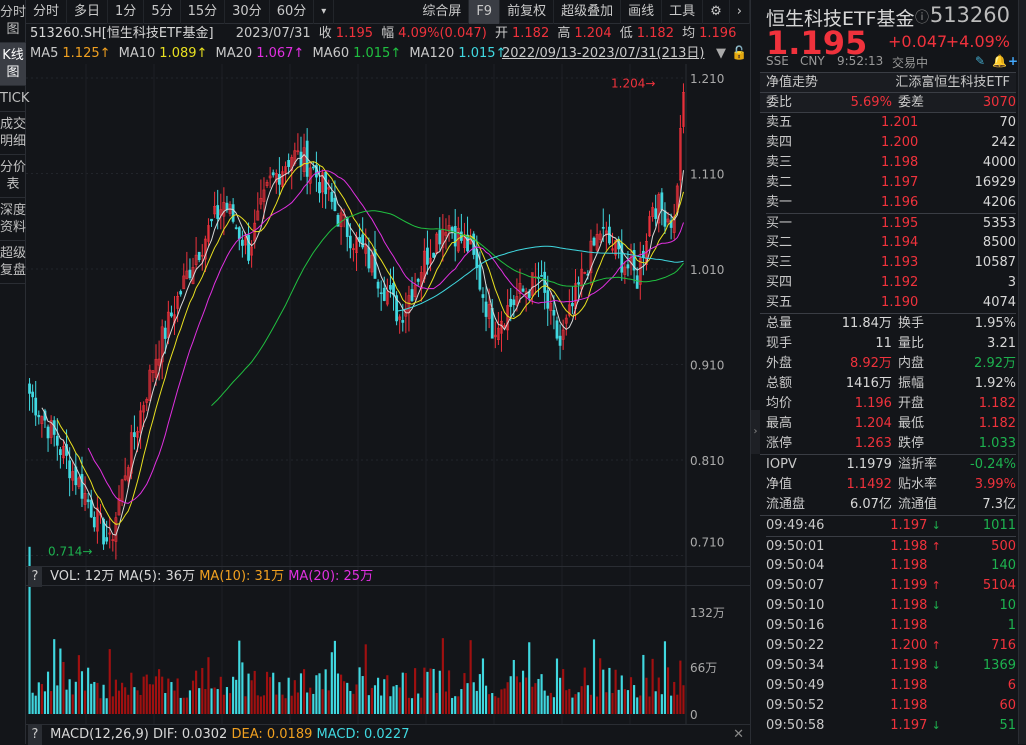 This screenshot has height=745, width=1026. I want to click on nav-trend-row: 净值走势 汇添富恒生科技ETF, so click(888, 82).